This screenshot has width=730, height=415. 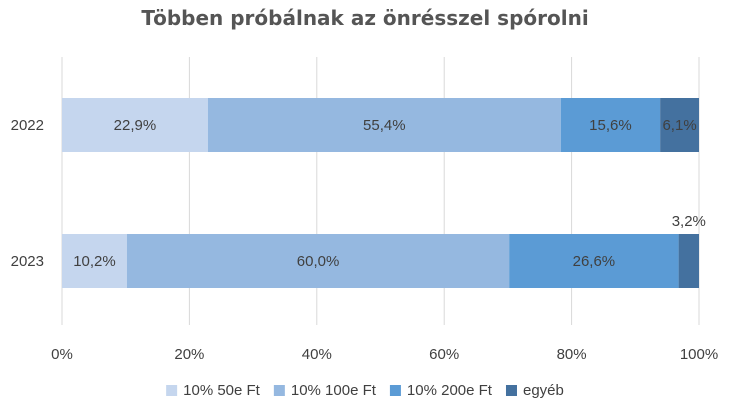 What do you see at coordinates (27, 125) in the screenshot?
I see `category-label: 2022` at bounding box center [27, 125].